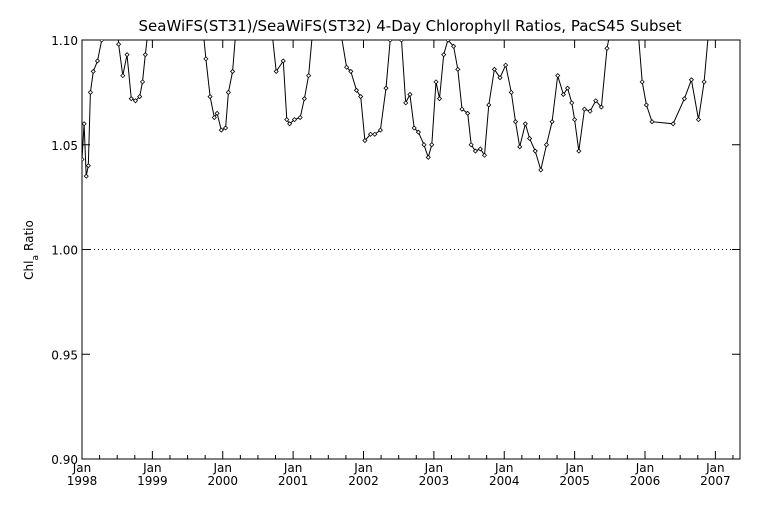 The height and width of the screenshot is (512, 768). Describe the element at coordinates (82, 481) in the screenshot. I see `x-tick-year: 1998` at that location.